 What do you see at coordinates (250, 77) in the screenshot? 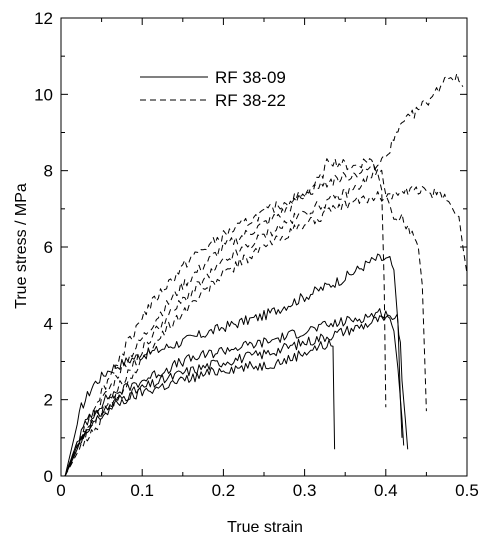
I see `legend-label-series-1: RF 38-09` at bounding box center [250, 77].